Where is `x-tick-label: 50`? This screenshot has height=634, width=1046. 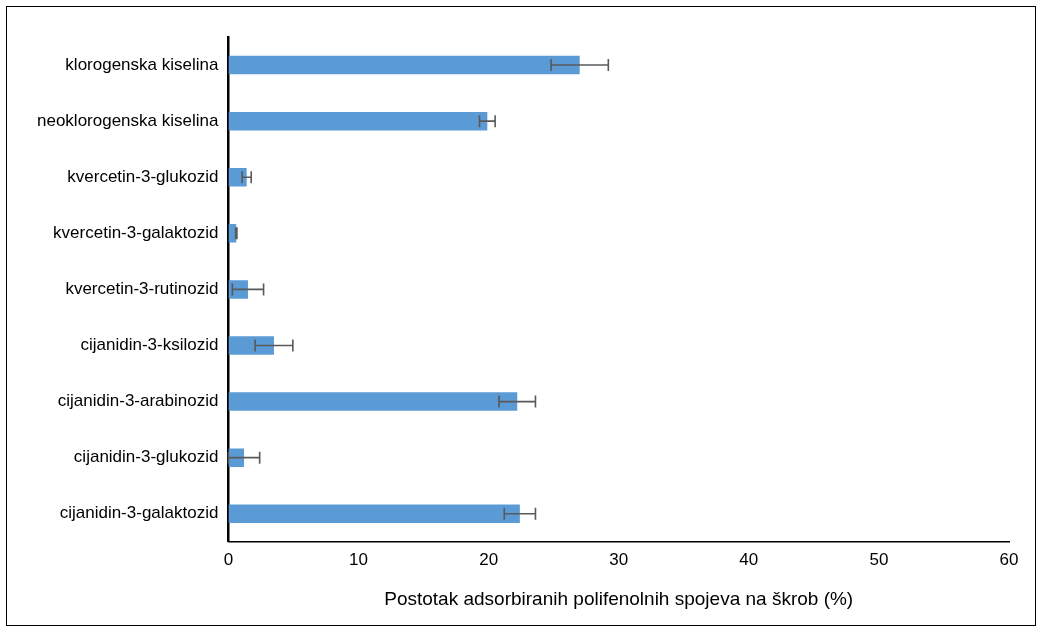
x-tick-label: 50 is located at coordinates (879, 559).